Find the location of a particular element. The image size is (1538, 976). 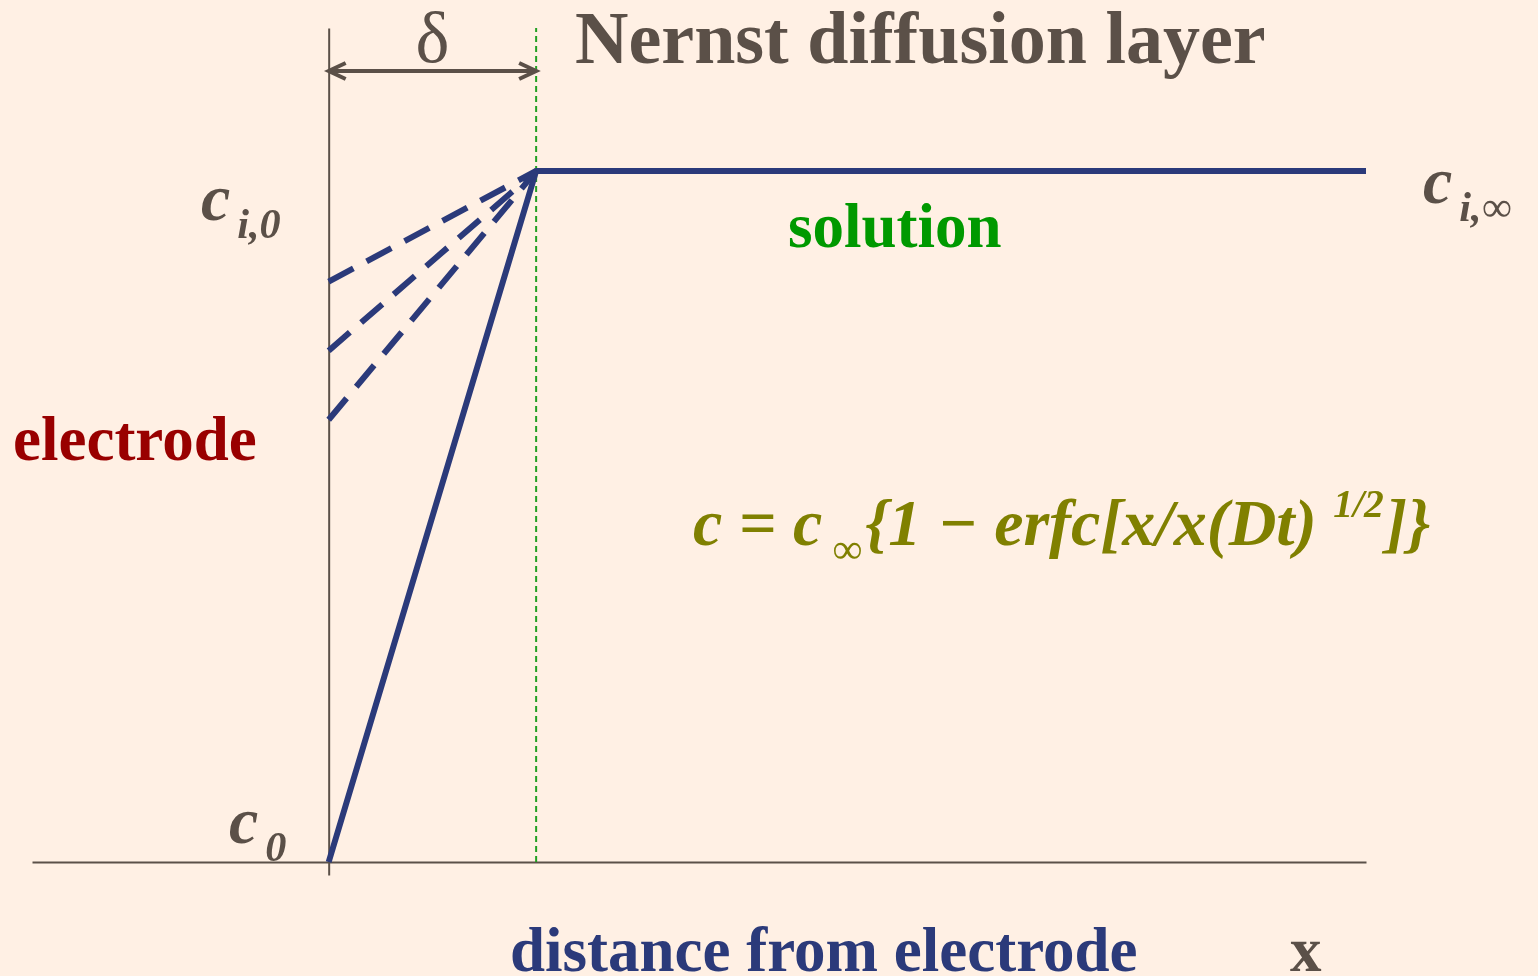

x-axis-title: distance from electrode is located at coordinates (824, 945).